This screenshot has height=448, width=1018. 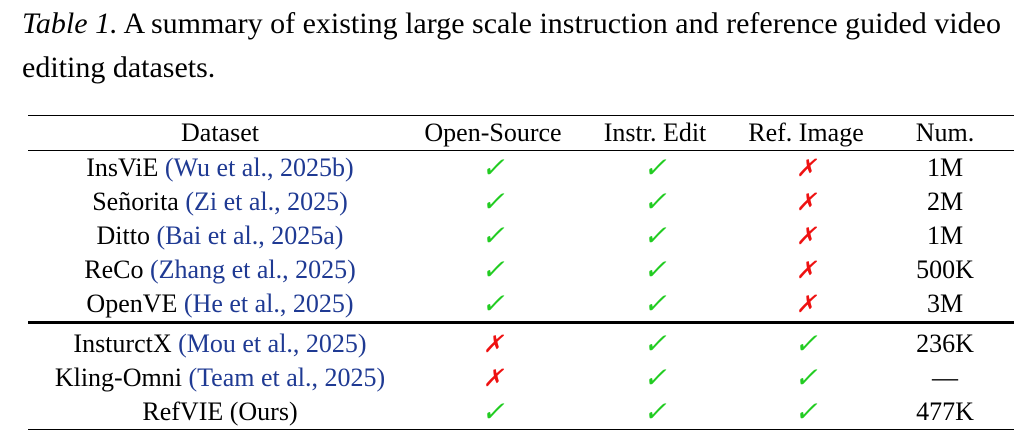 What do you see at coordinates (122, 167) in the screenshot?
I see `dataset-name: InsViE` at bounding box center [122, 167].